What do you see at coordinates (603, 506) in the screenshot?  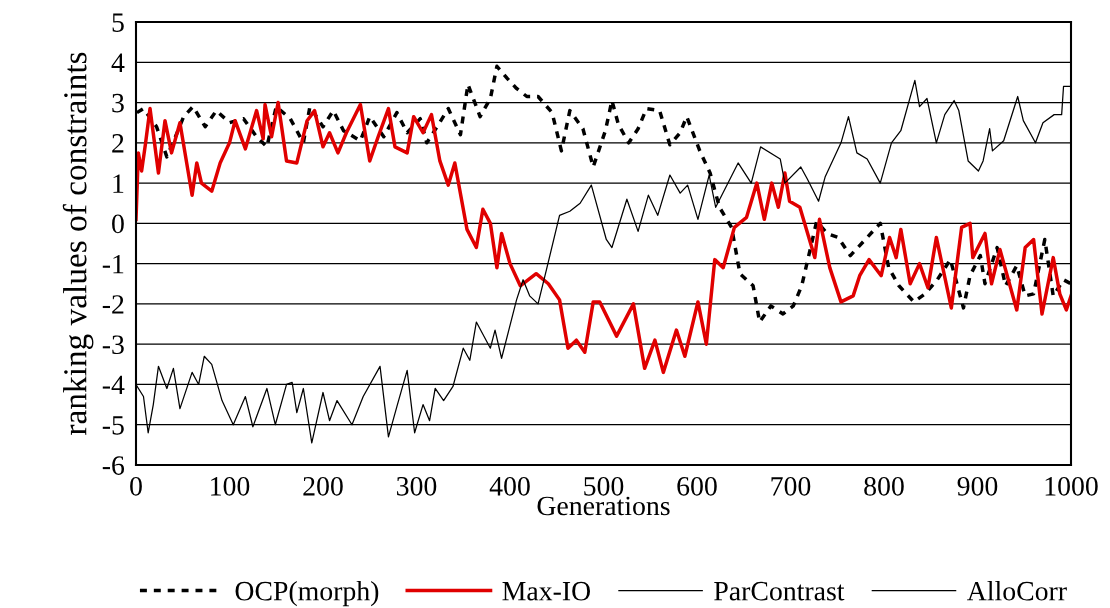 I see `x-axis-title: Generations` at bounding box center [603, 506].